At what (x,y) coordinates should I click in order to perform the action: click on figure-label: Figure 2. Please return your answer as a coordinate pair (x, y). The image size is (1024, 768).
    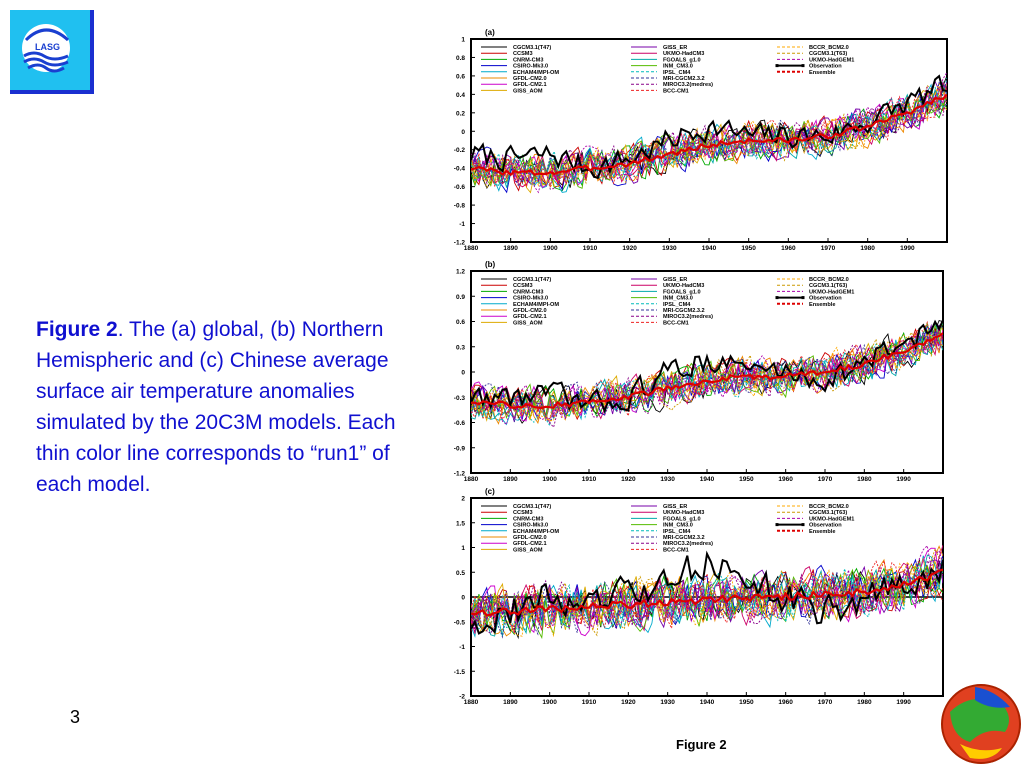
    Looking at the image, I should click on (701, 744).